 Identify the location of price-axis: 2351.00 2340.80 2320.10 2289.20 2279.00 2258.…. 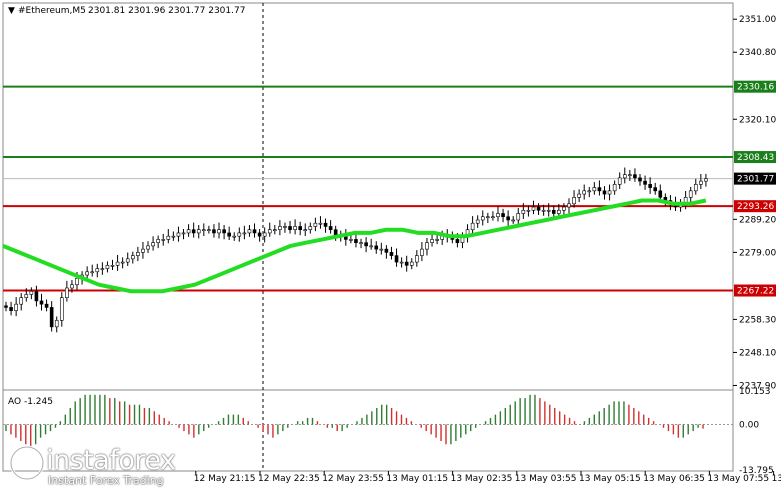
(754, 203).